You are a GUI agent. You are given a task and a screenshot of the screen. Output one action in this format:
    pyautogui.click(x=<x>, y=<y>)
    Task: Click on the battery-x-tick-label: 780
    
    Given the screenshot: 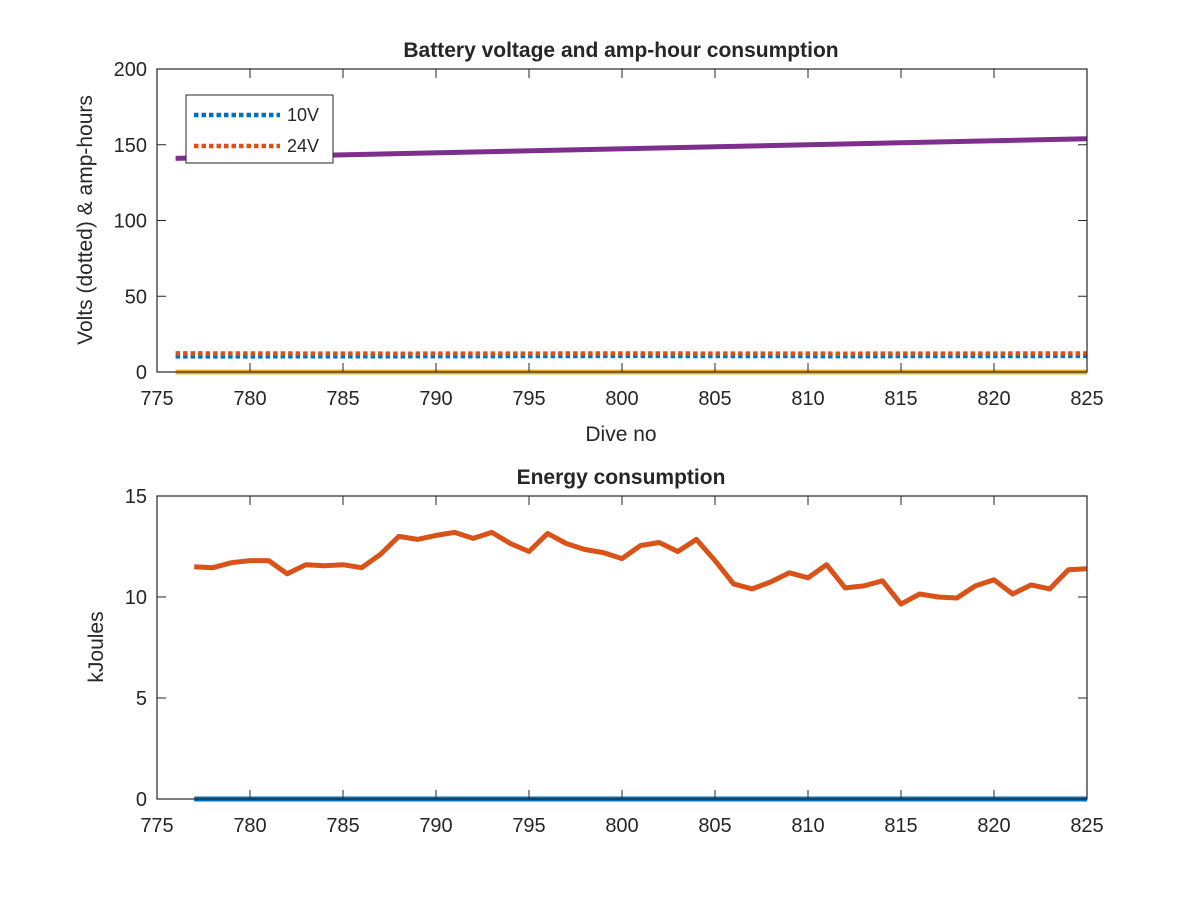 What is the action you would take?
    pyautogui.click(x=249, y=399)
    